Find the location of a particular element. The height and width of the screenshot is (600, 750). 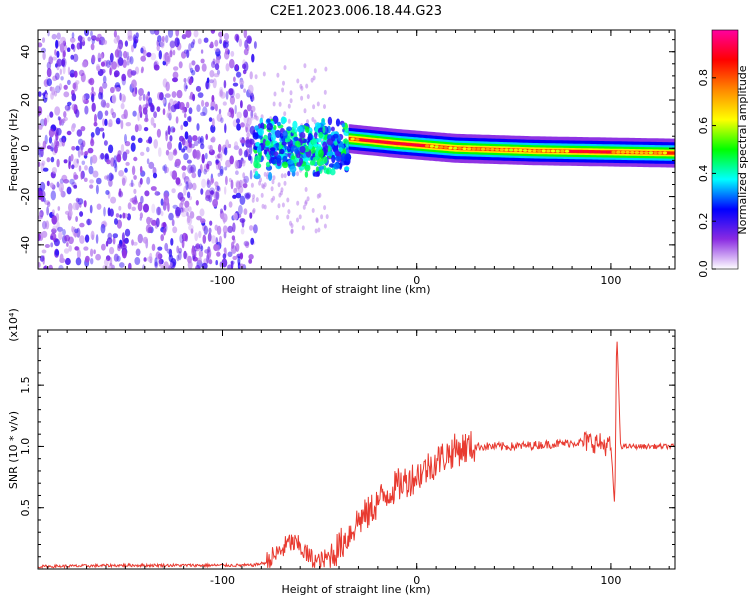

x-tick-label: 0 is located at coordinates (416, 280).